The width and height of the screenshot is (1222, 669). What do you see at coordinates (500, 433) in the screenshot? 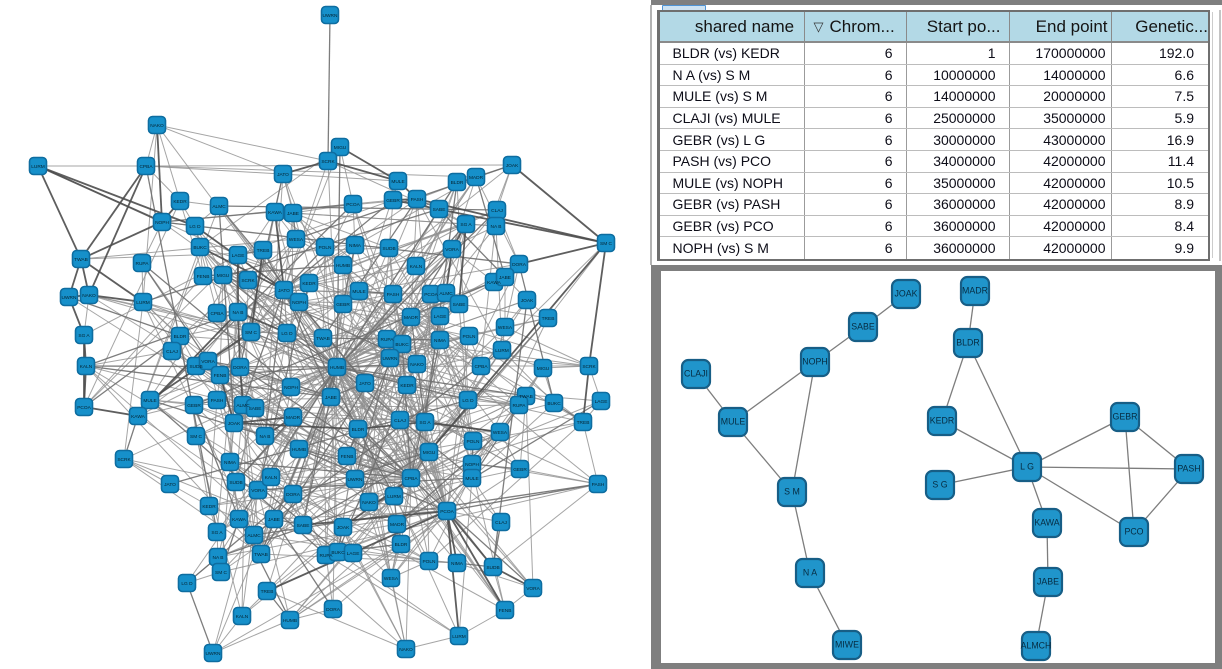
I see `svg-text: WESA` at bounding box center [500, 433].